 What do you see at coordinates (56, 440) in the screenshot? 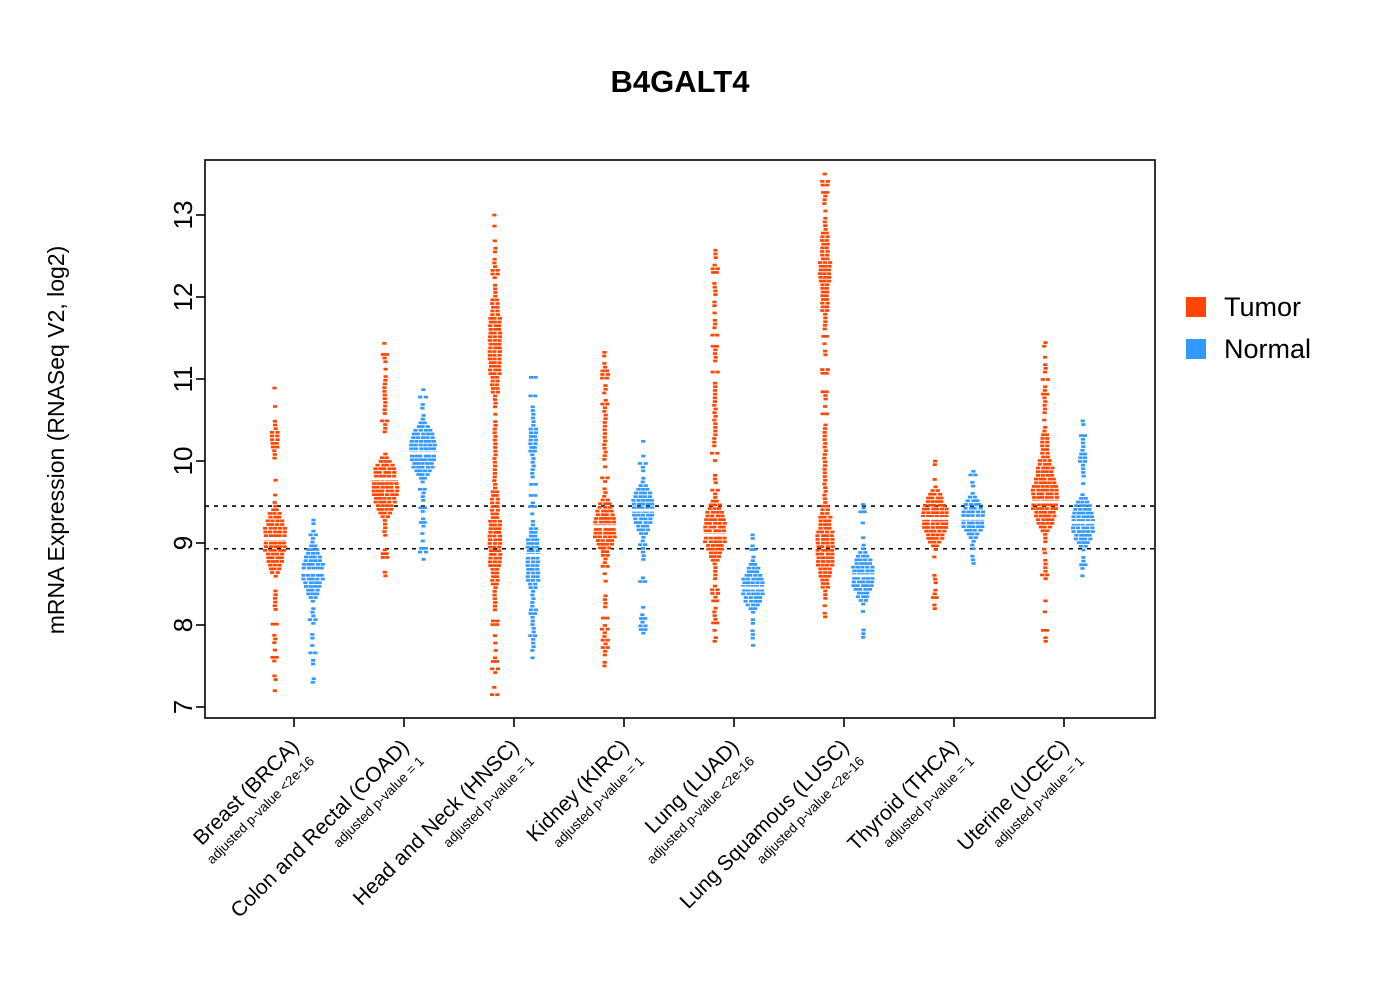
I see `y-axis-label: mRNA Expression (RNASeq V2, log2)` at bounding box center [56, 440].